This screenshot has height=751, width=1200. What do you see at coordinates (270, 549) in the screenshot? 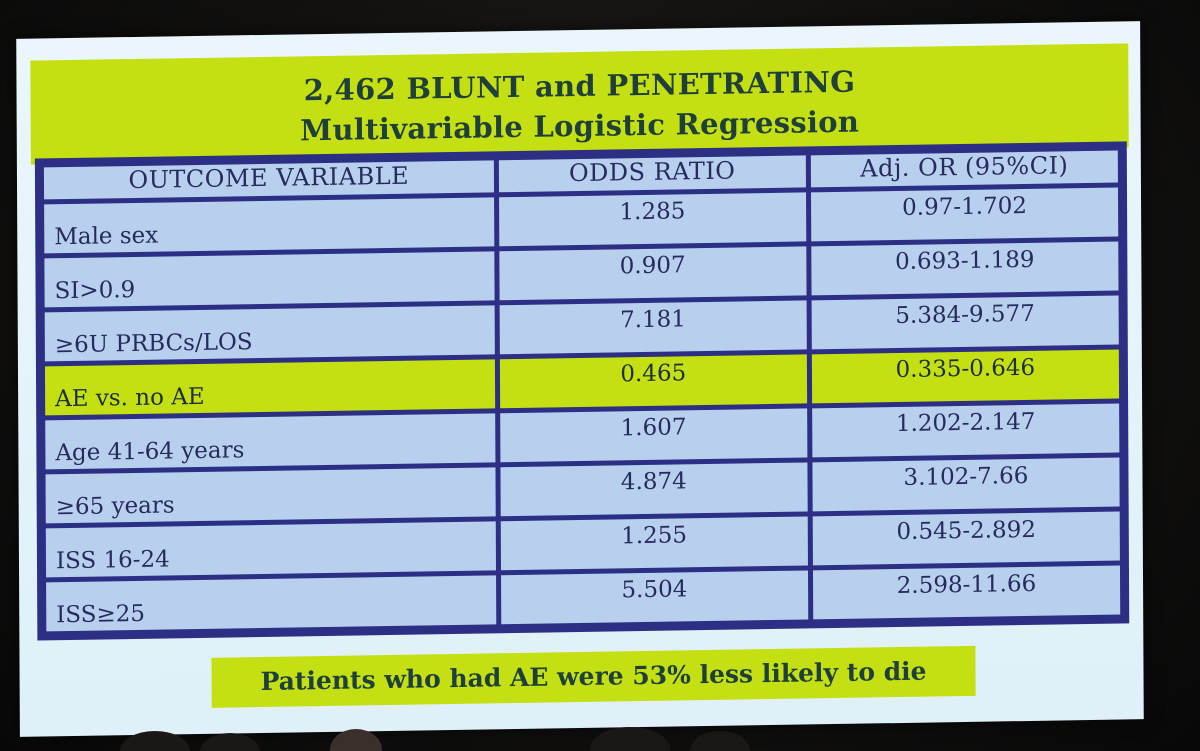
I see `cell-variable: ISS 16-24` at bounding box center [270, 549].